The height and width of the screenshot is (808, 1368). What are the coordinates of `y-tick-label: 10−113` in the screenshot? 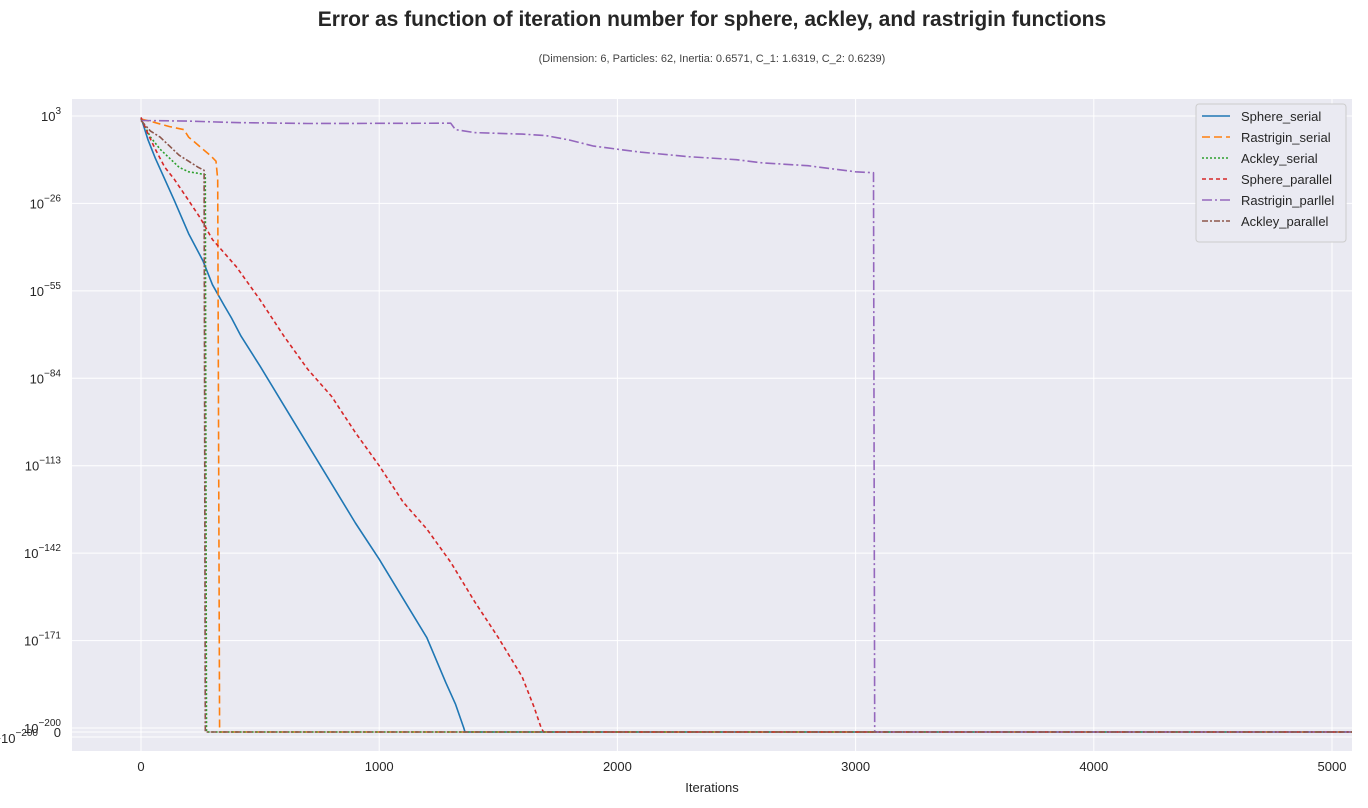 It's located at (43, 465).